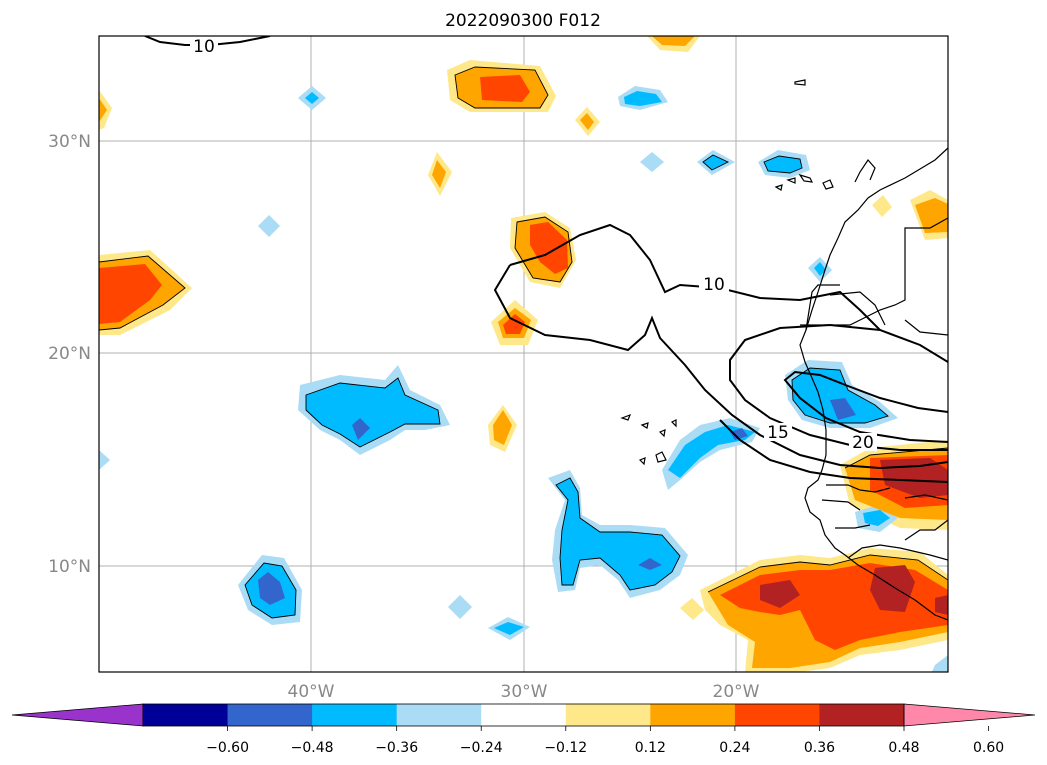 The image size is (1047, 765). What do you see at coordinates (312, 748) in the screenshot?
I see `colorbar-tick-label: −0.48` at bounding box center [312, 748].